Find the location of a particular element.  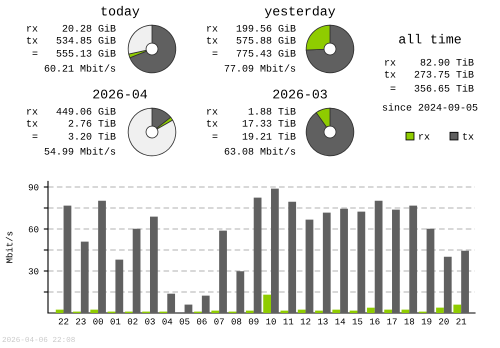

x-tick-label: 07 is located at coordinates (219, 321).